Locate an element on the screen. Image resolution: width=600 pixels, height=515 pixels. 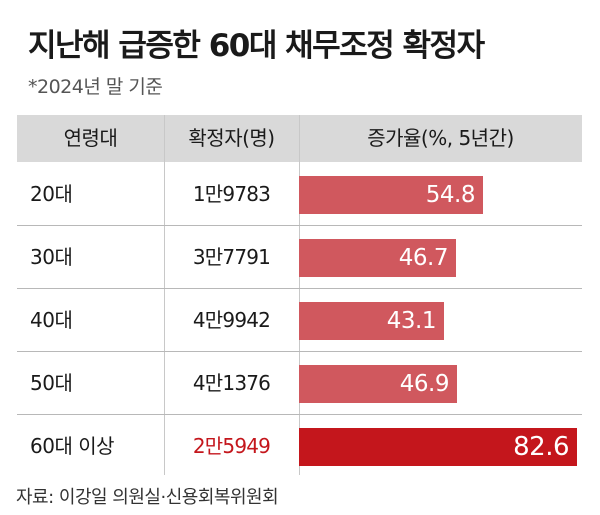
table-row: 30대 3만7791 46.7 is located at coordinates (299, 257).